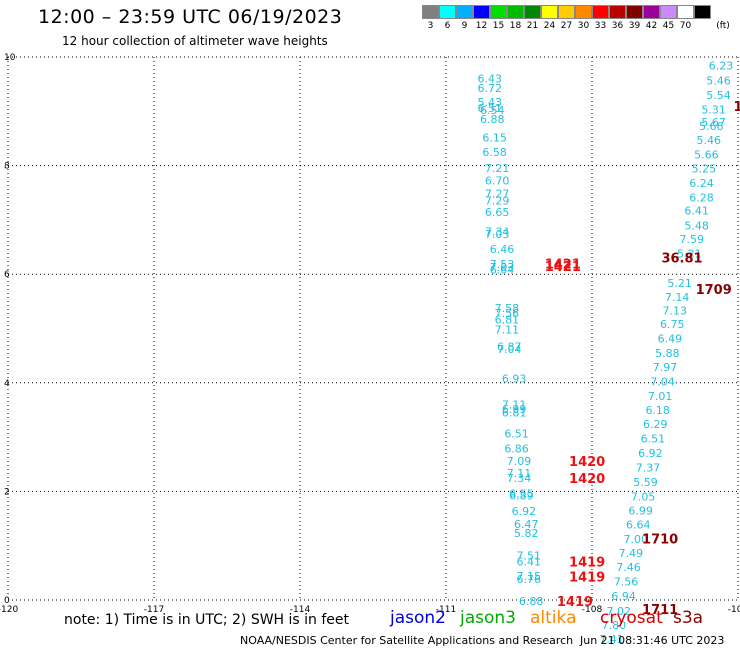 The image size is (740, 650). Describe the element at coordinates (721, 66) in the screenshot. I see `wave-height-label-44: 6.23` at that location.